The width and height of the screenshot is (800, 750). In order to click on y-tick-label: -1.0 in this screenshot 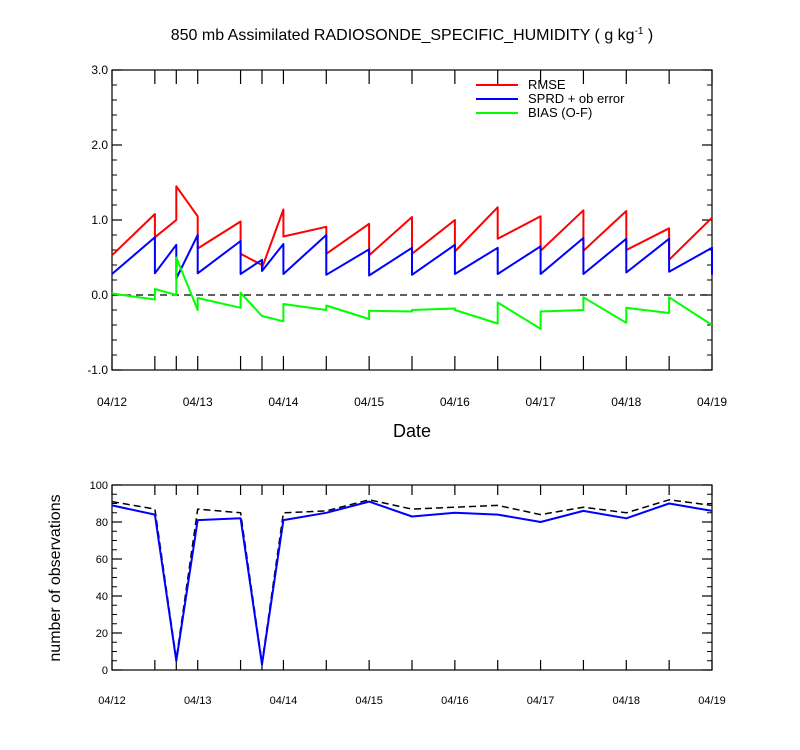, I will do `click(97, 370)`.